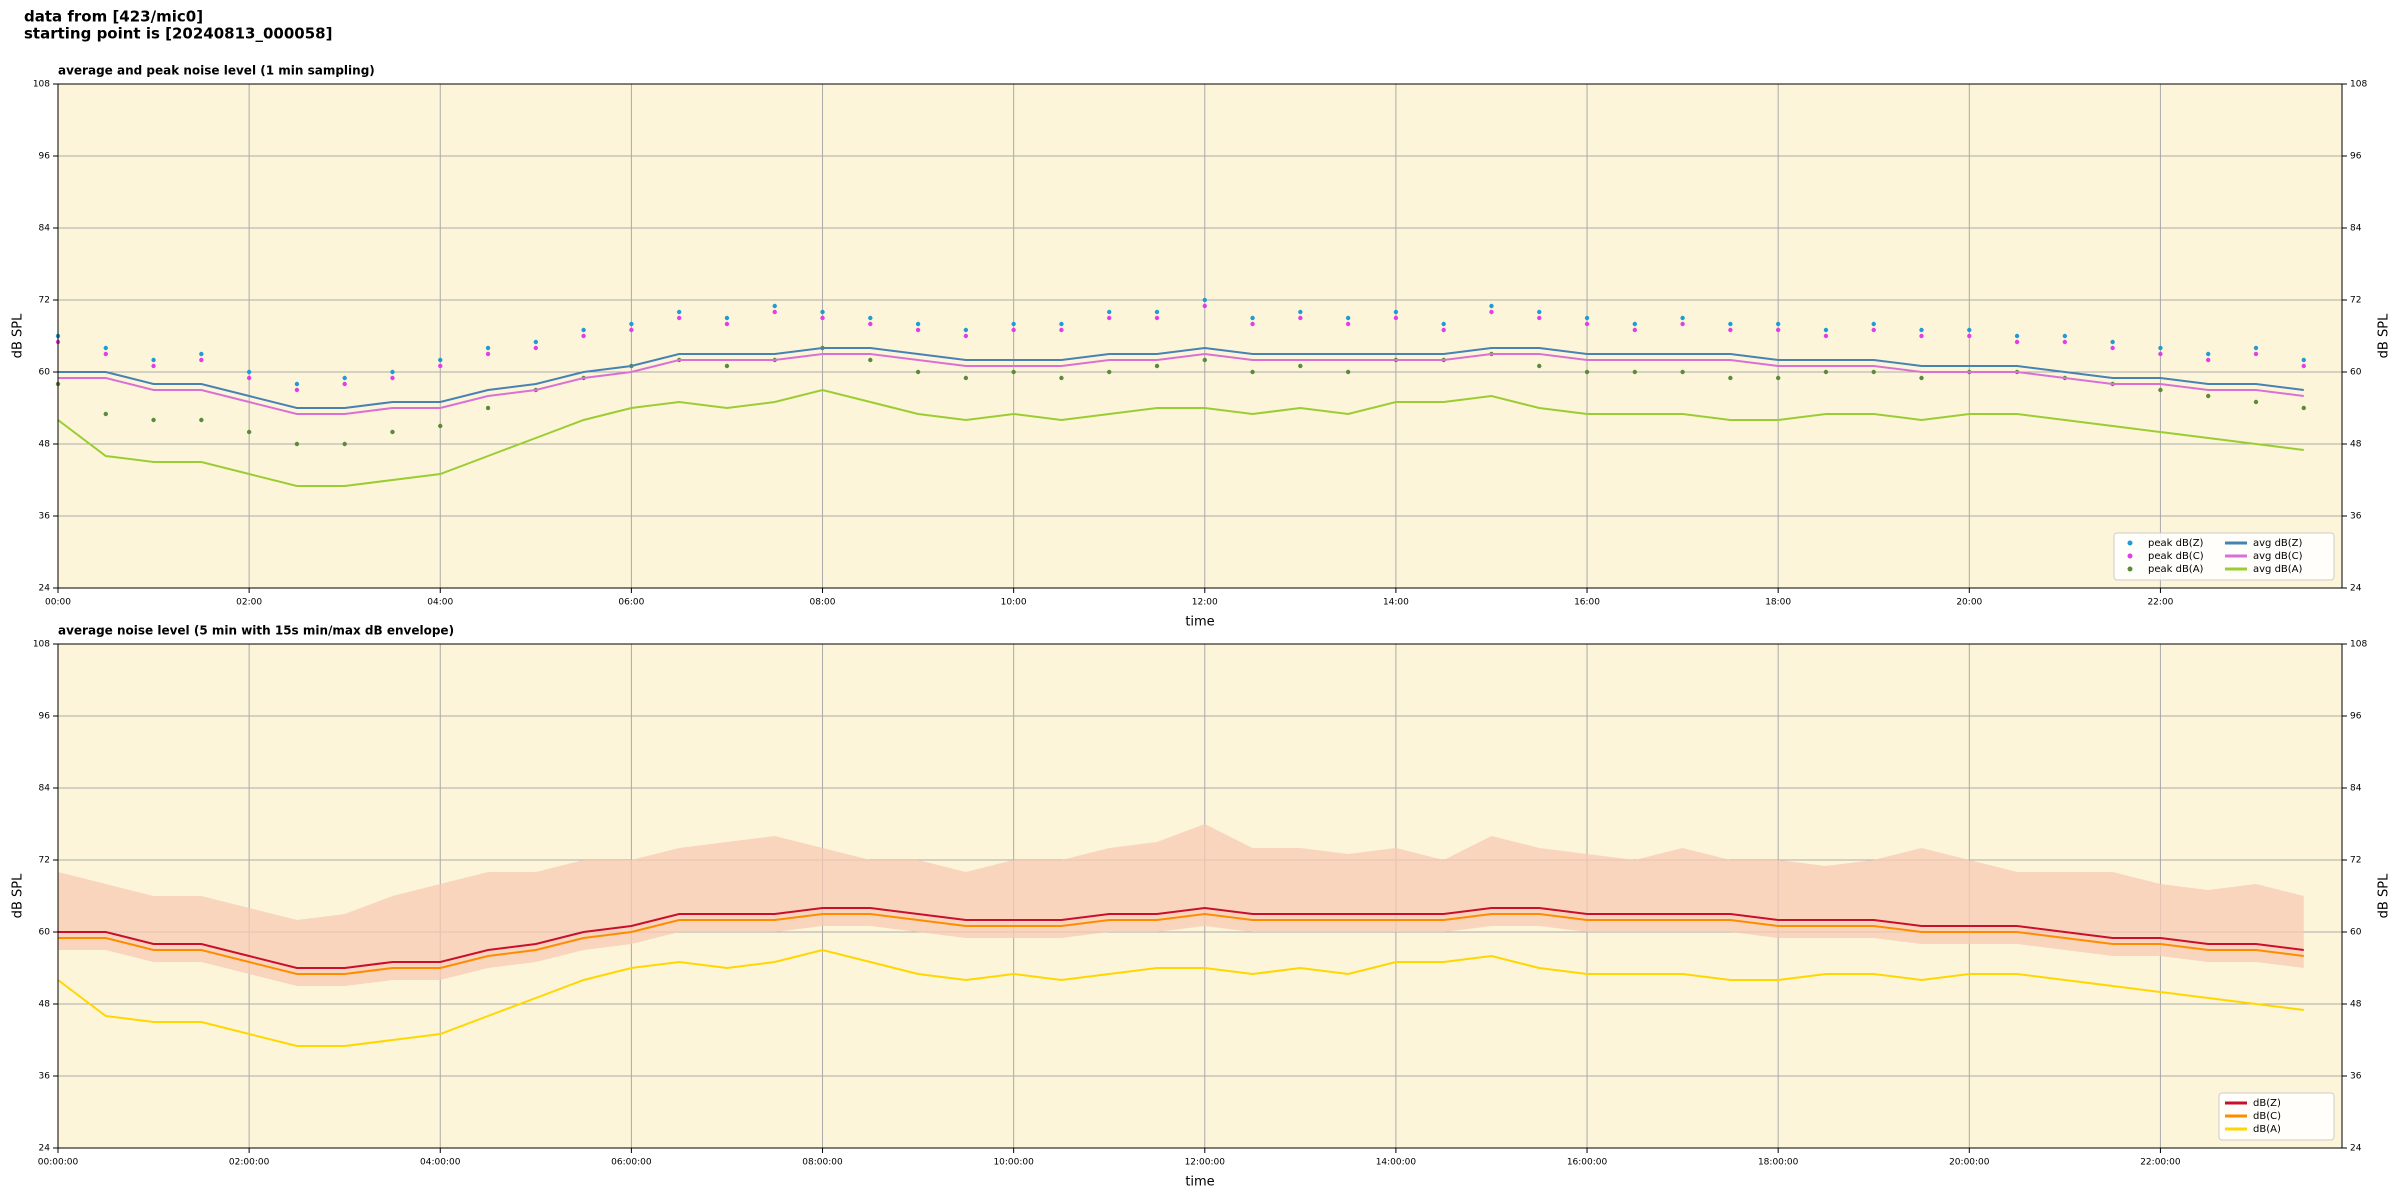 The image size is (2400, 1200). What do you see at coordinates (45, 517) in the screenshot?
I see `y-tick-label: 36` at bounding box center [45, 517].